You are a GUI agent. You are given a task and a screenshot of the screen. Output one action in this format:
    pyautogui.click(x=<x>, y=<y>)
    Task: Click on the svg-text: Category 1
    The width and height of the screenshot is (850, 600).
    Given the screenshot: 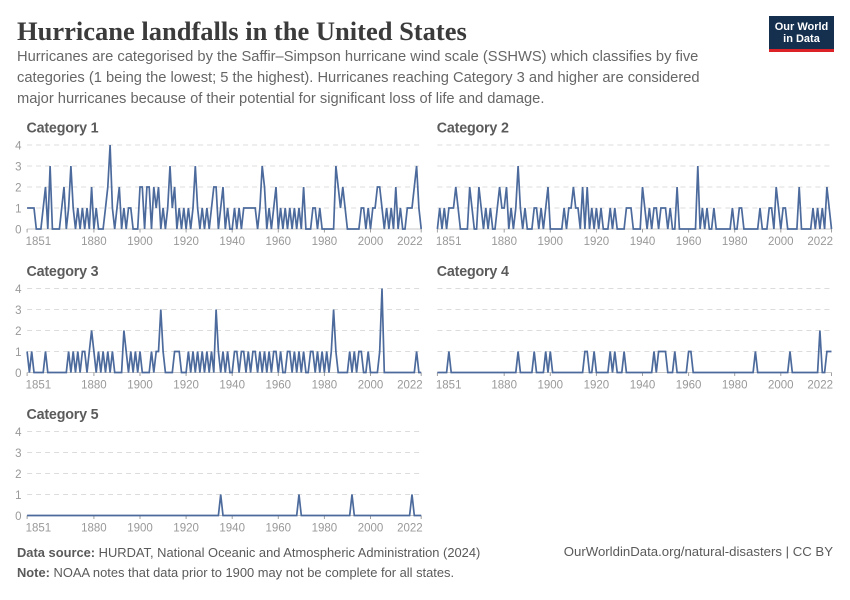 What is the action you would take?
    pyautogui.click(x=63, y=129)
    